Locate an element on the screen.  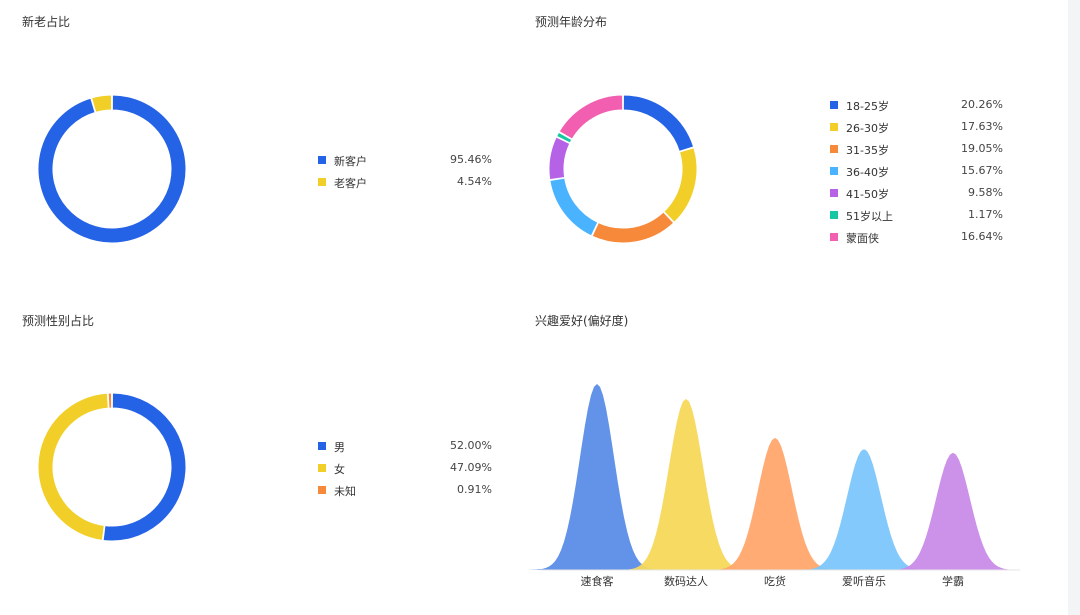
legend-label: 36-40岁 is located at coordinates (867, 172).